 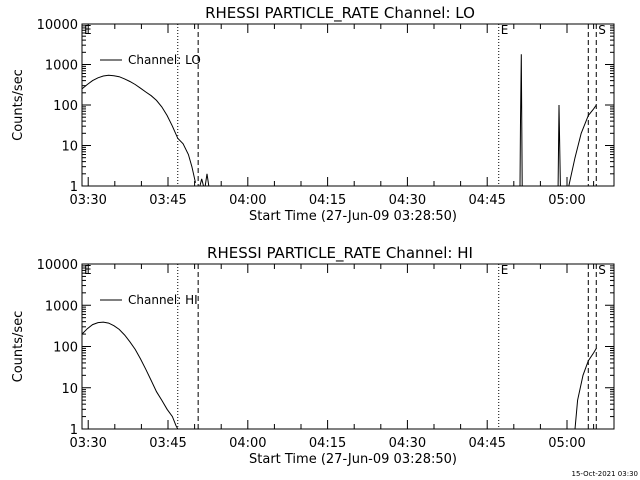 I want to click on chart-0-xtick-label: 04:45, so click(x=486, y=200).